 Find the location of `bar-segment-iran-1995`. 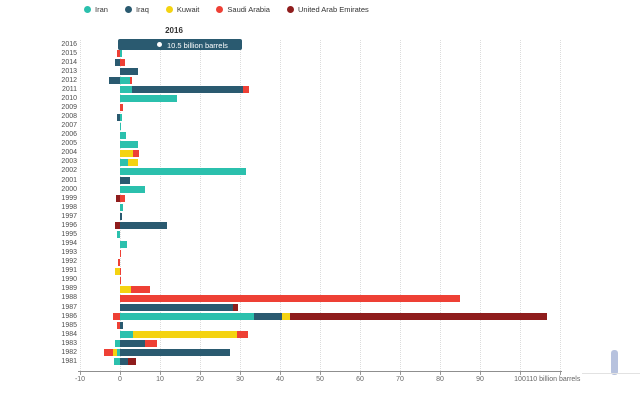

bar-segment-iran-1995 is located at coordinates (118, 235).